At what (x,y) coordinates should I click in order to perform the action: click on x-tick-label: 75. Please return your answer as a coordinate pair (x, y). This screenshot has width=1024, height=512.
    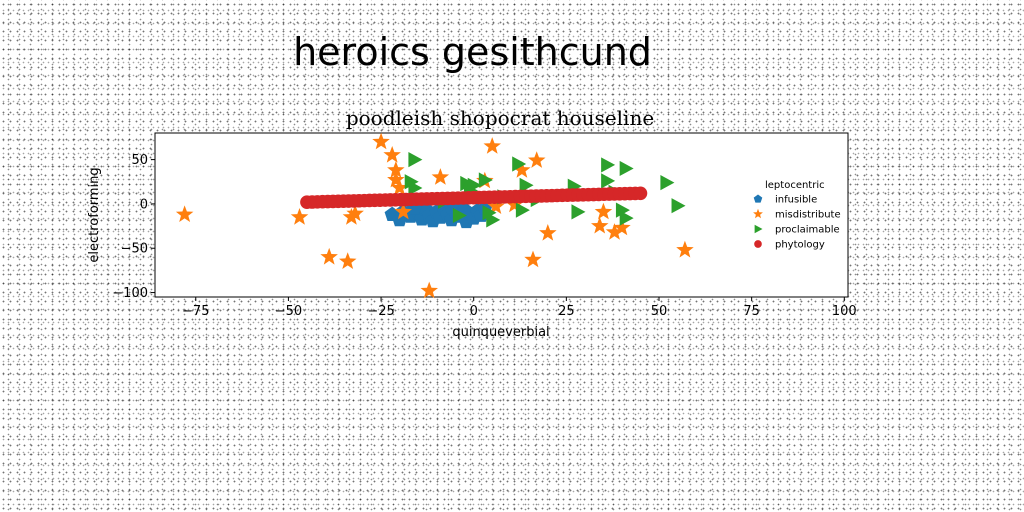
    Looking at the image, I should click on (751, 311).